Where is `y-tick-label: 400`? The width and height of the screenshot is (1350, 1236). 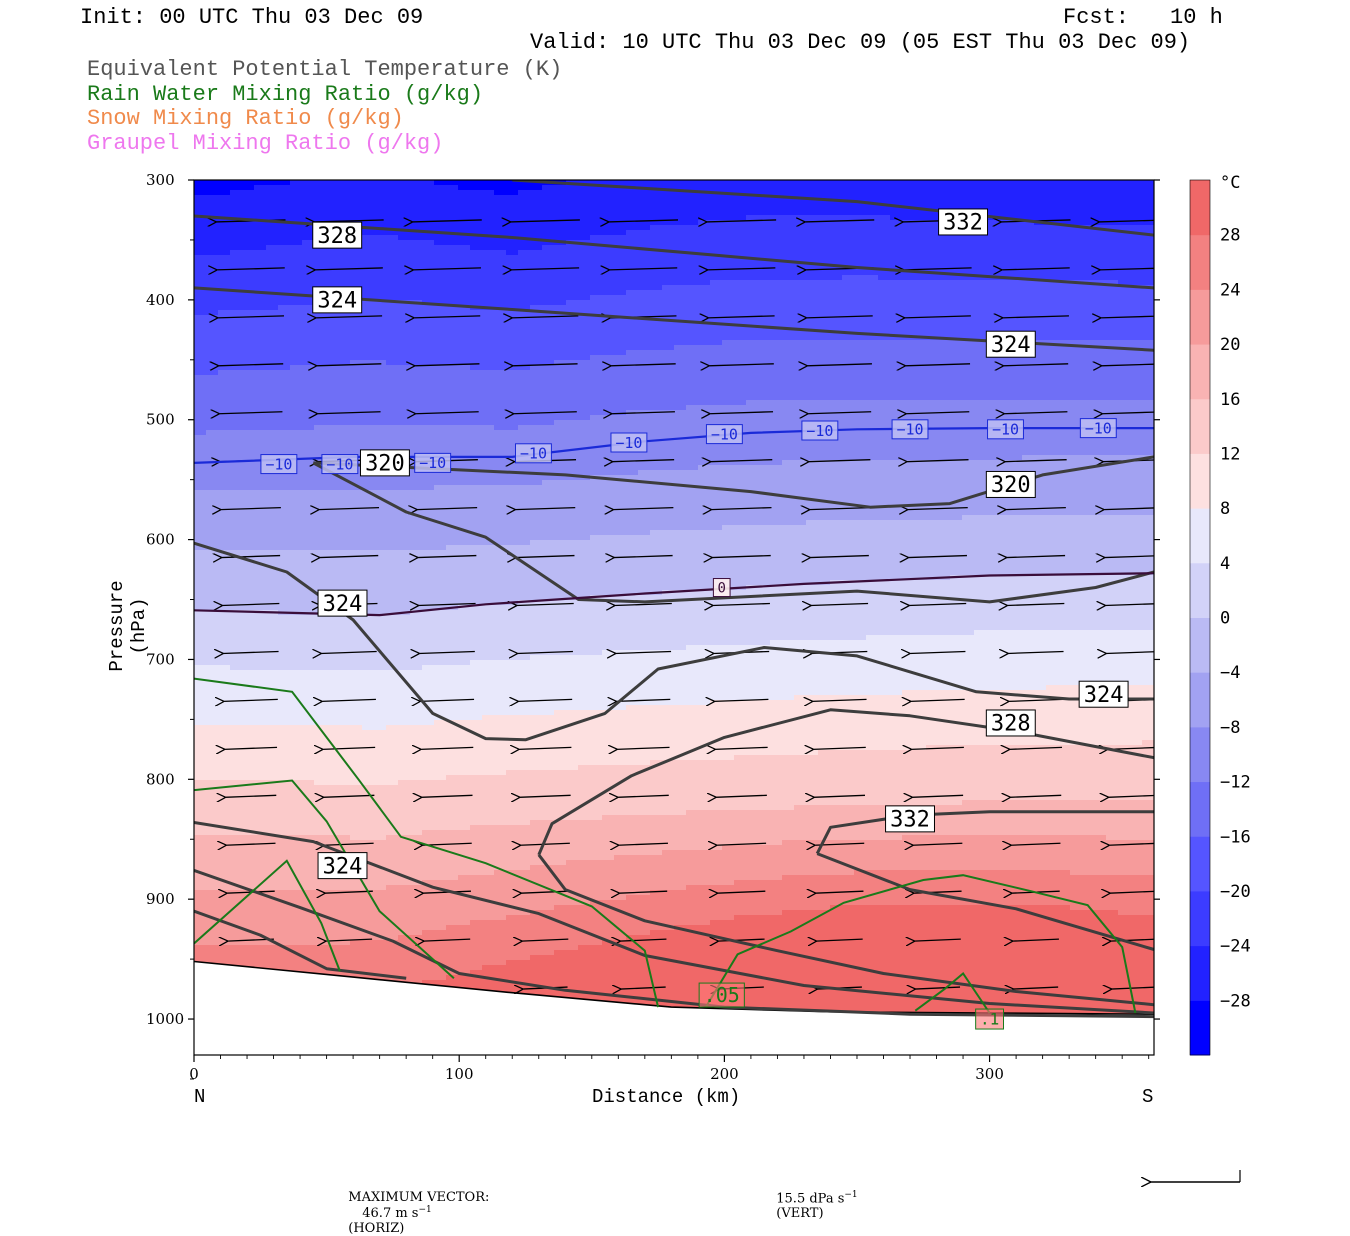
y-tick-label: 400 is located at coordinates (160, 300).